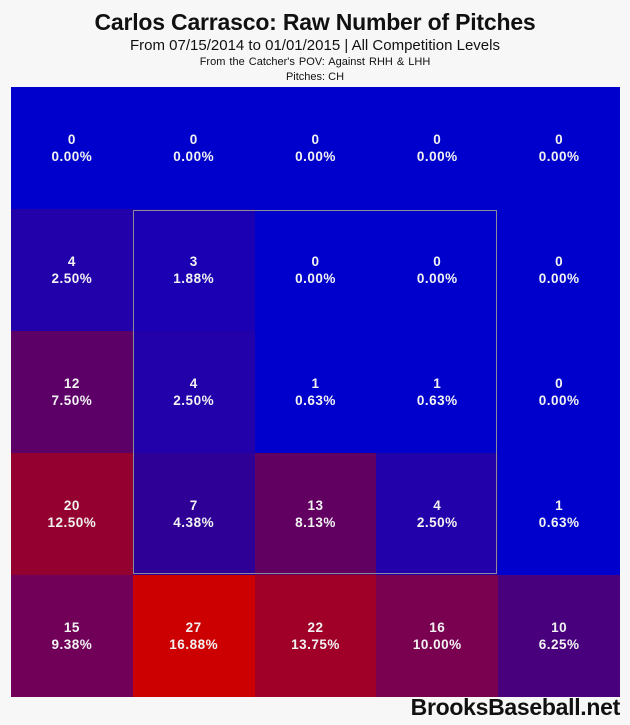 The width and height of the screenshot is (630, 725). I want to click on heatmap-cell: 7 4.38%, so click(193, 514).